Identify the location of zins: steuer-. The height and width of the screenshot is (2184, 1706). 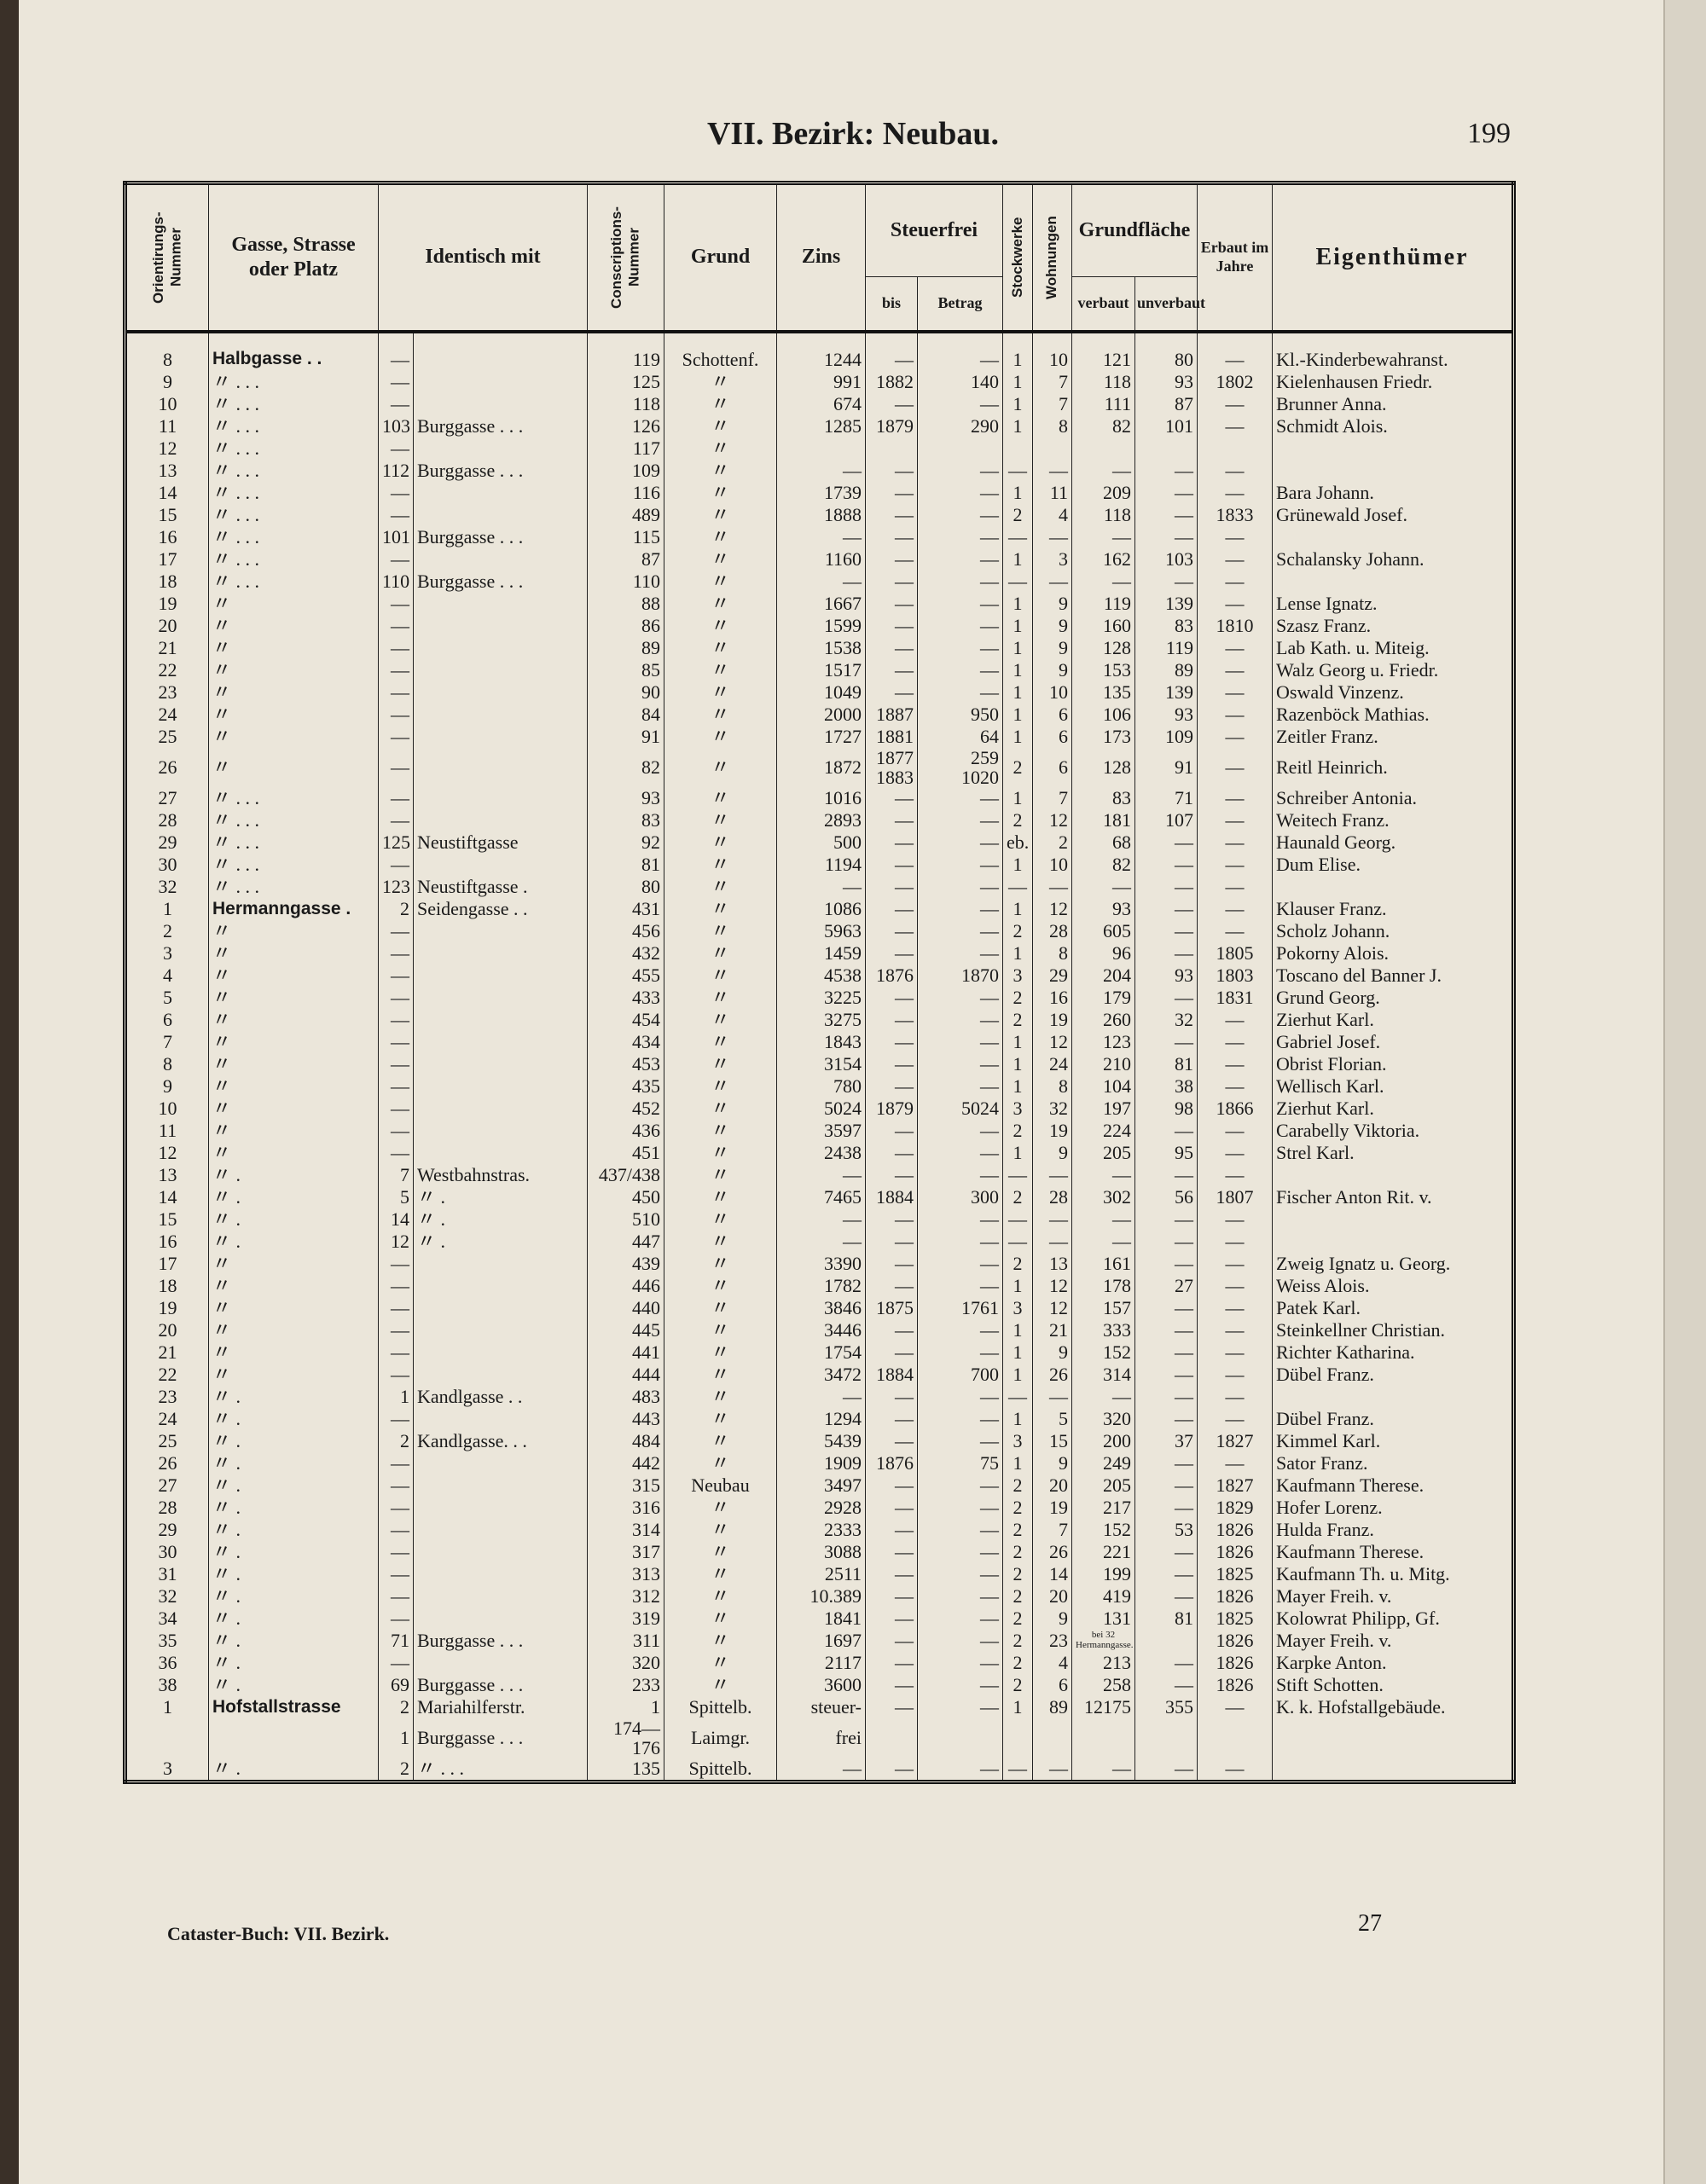
(821, 1706).